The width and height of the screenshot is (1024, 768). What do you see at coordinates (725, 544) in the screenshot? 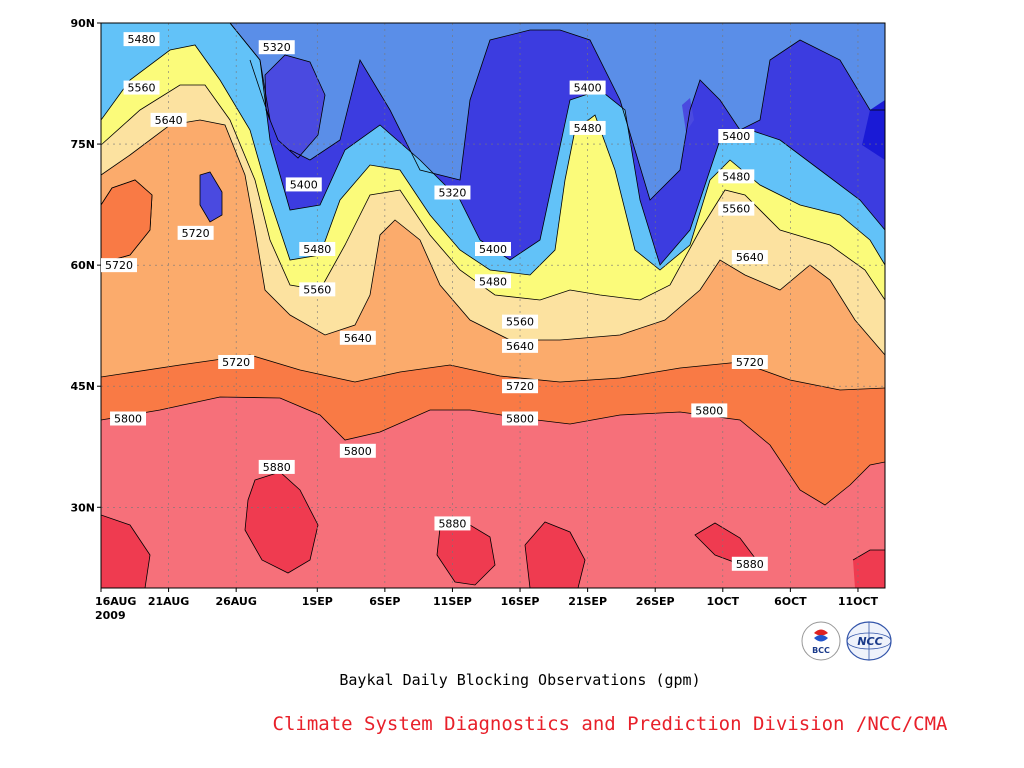
I see `band-gt5880-e` at bounding box center [725, 544].